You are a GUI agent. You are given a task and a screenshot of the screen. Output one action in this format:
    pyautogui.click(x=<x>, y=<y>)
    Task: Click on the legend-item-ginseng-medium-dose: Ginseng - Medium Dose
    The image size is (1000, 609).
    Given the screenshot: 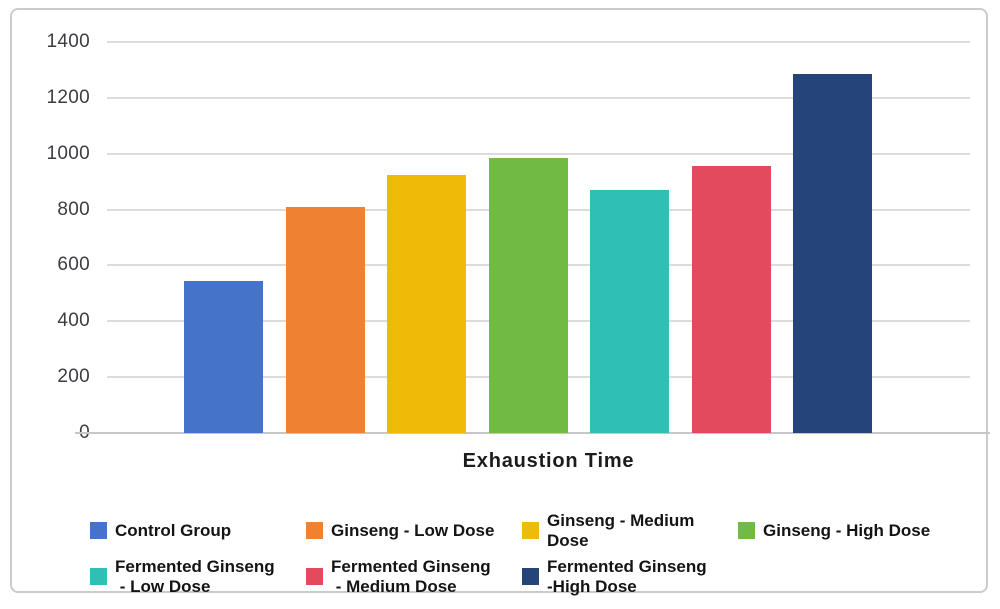 What is the action you would take?
    pyautogui.click(x=630, y=530)
    